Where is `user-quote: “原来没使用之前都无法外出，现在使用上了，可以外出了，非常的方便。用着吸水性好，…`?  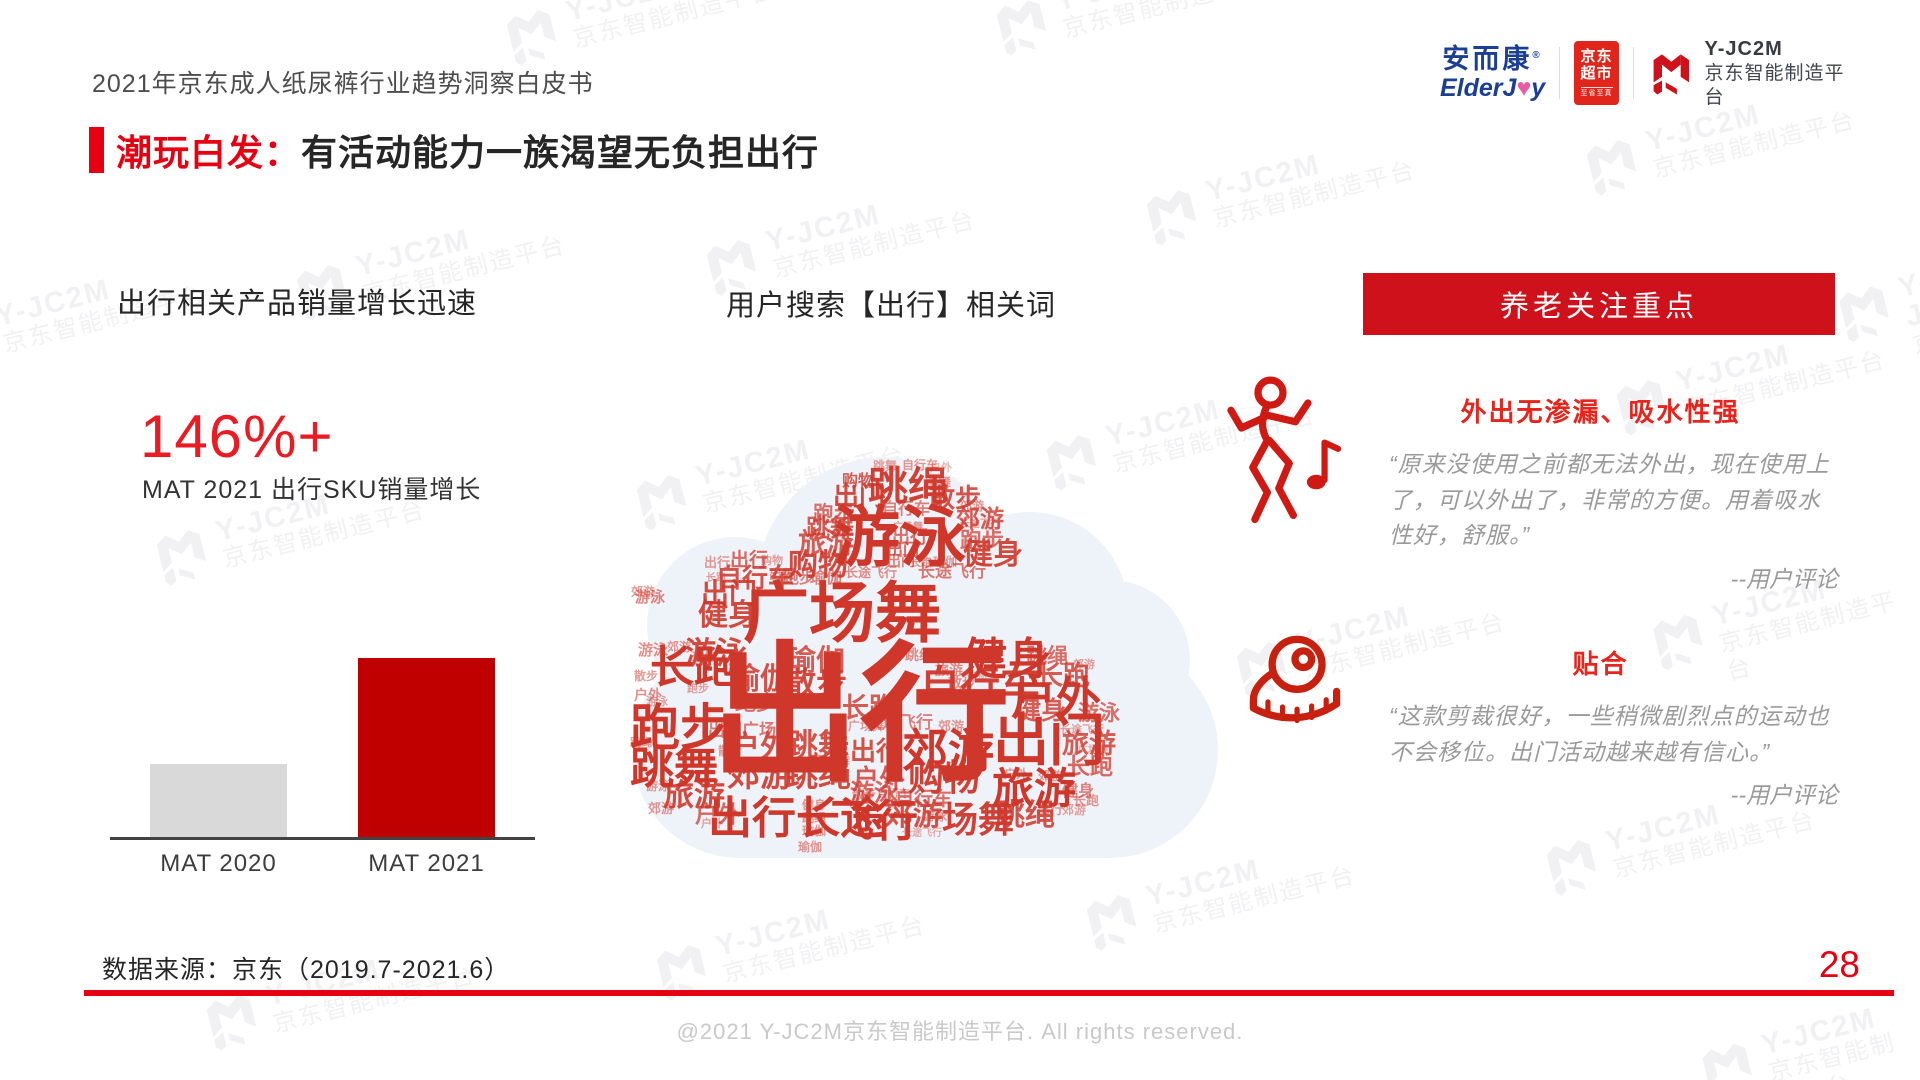 user-quote: “原来没使用之前都无法外出，现在使用上了，可以外出了，非常的方便。用着吸水性好，… is located at coordinates (1609, 500).